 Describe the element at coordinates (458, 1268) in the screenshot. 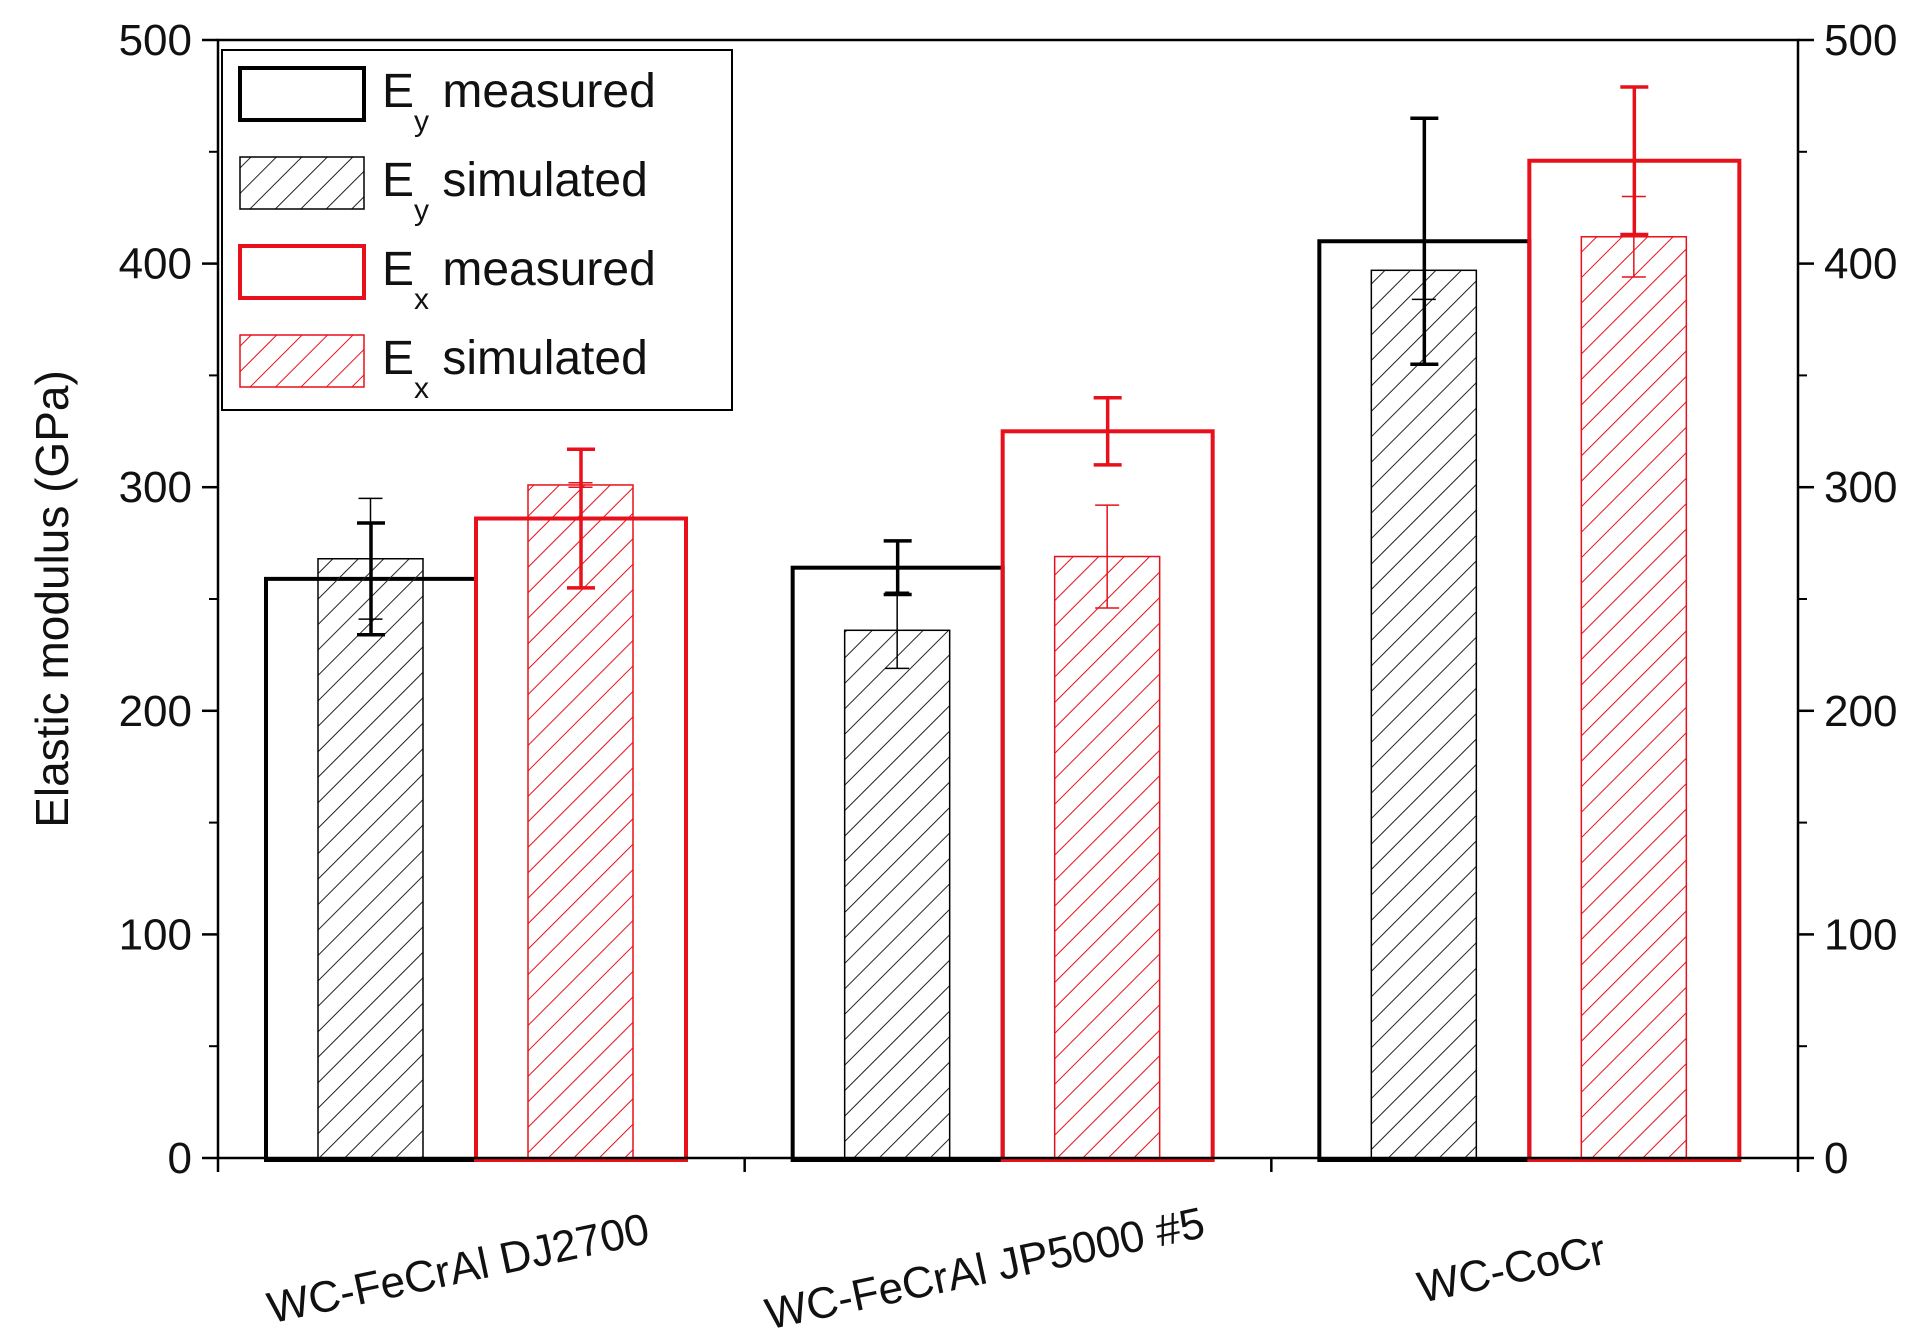

I see `category-label: WC-FeCrAl DJ2700` at that location.